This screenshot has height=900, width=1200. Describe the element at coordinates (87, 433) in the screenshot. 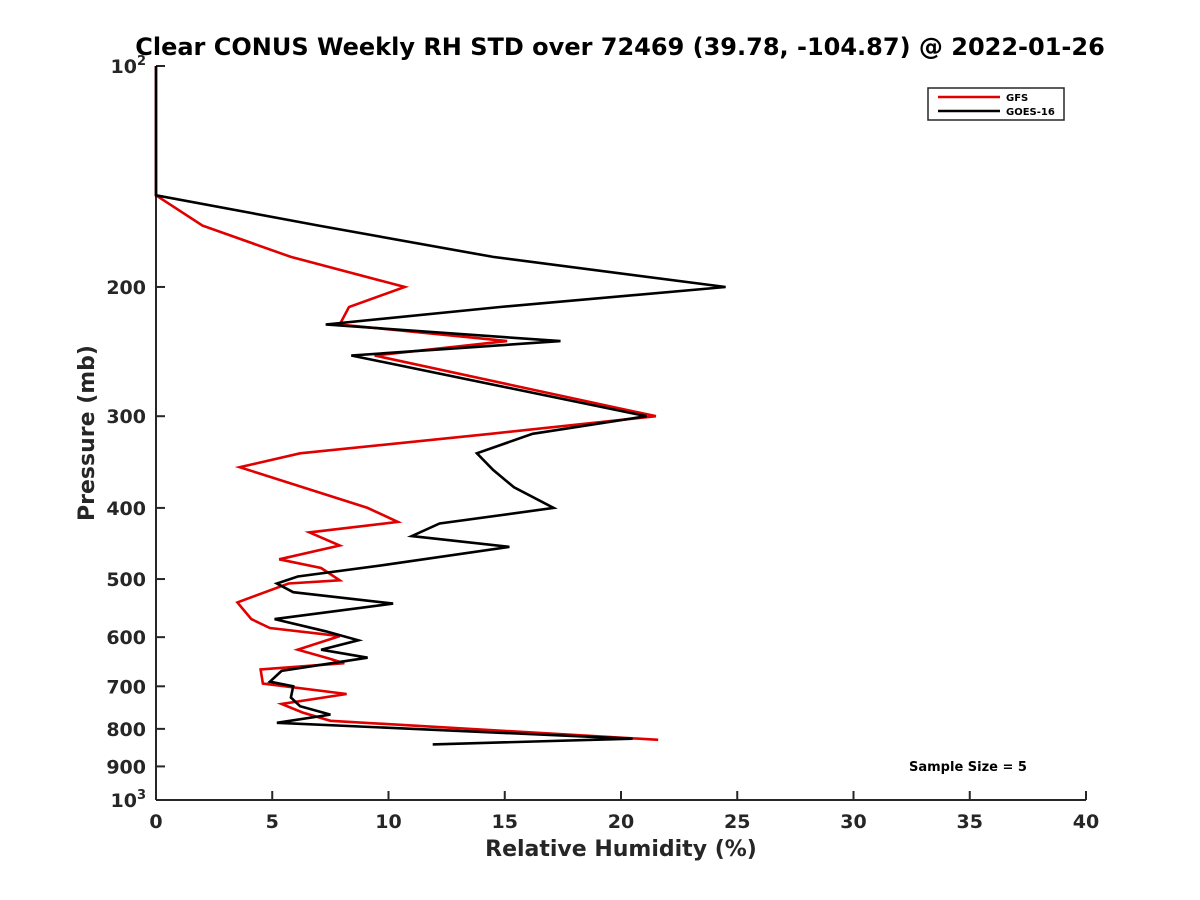

I see `y-axis-label: Pressure (mb)` at that location.